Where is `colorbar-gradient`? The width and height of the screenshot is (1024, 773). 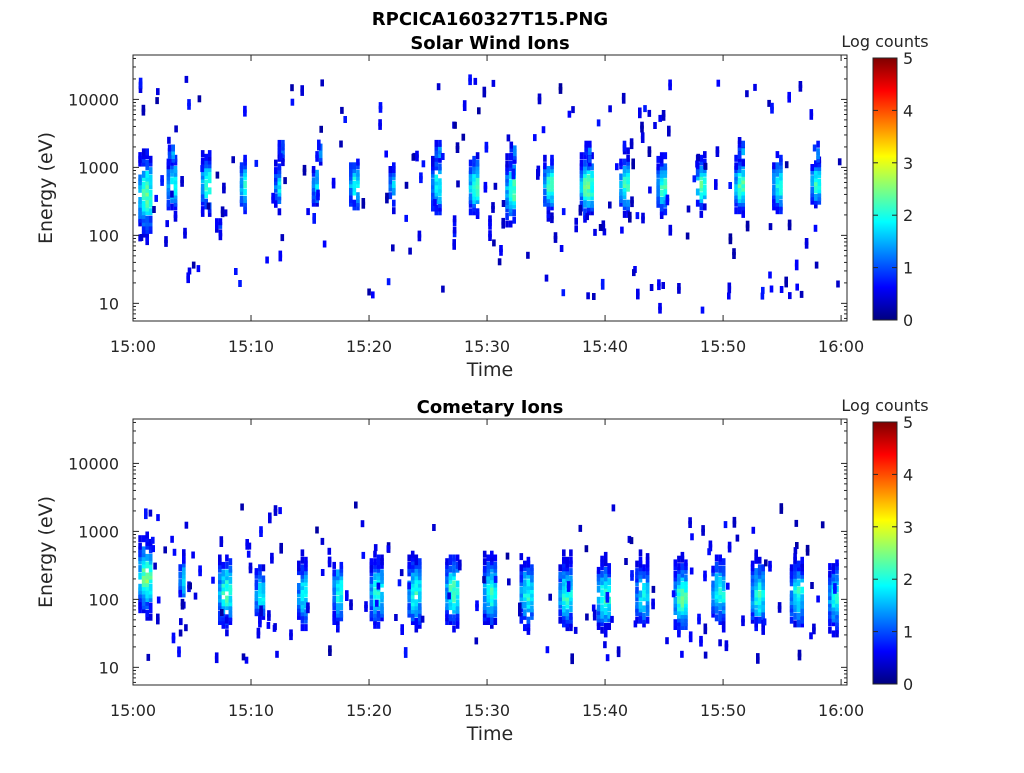 colorbar-gradient is located at coordinates (885, 189).